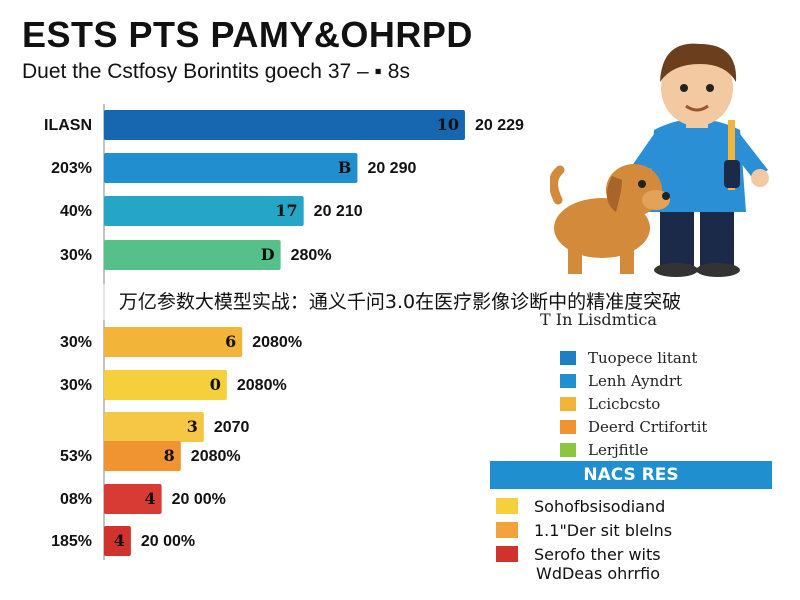  I want to click on legend-item: Deerd Crtifortit, so click(670, 426).